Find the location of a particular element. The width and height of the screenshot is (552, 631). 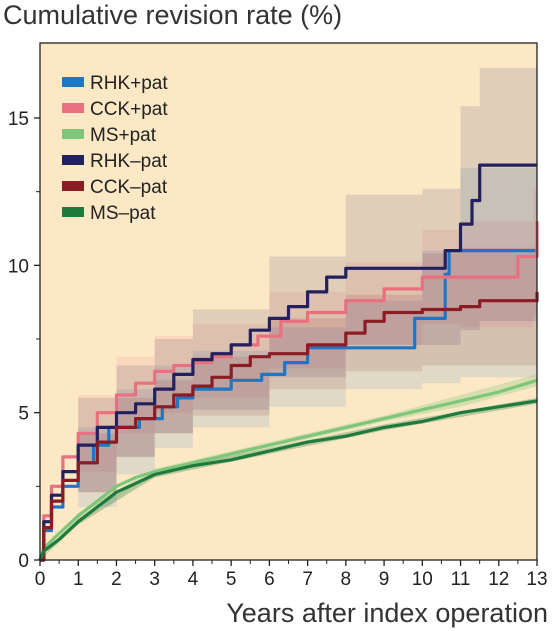

x-tick-label-0: 0 is located at coordinates (40, 579).